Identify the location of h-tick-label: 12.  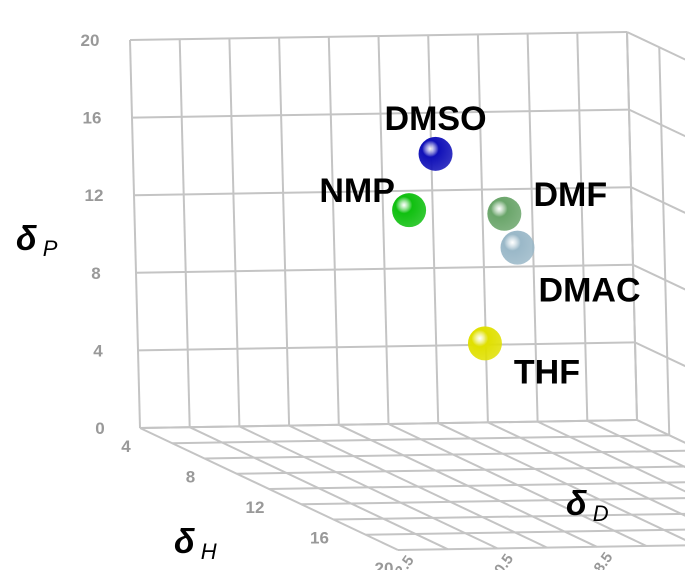
(255, 507).